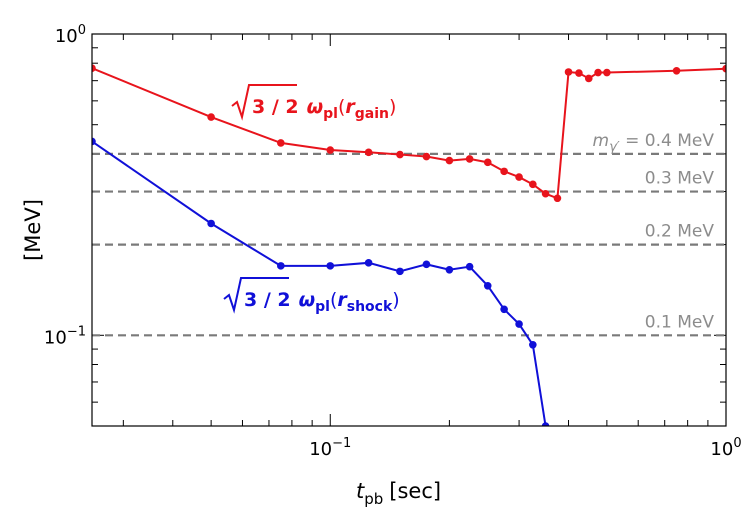 The image size is (747, 515). Describe the element at coordinates (392, 107) in the screenshot. I see `gain-paren-close: )` at that location.